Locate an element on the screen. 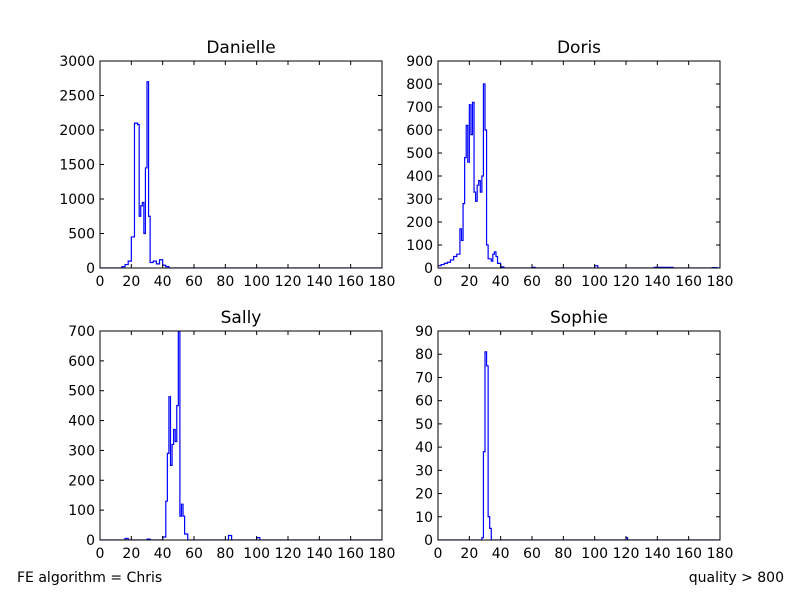  y-tick-label: 800 is located at coordinates (419, 85).